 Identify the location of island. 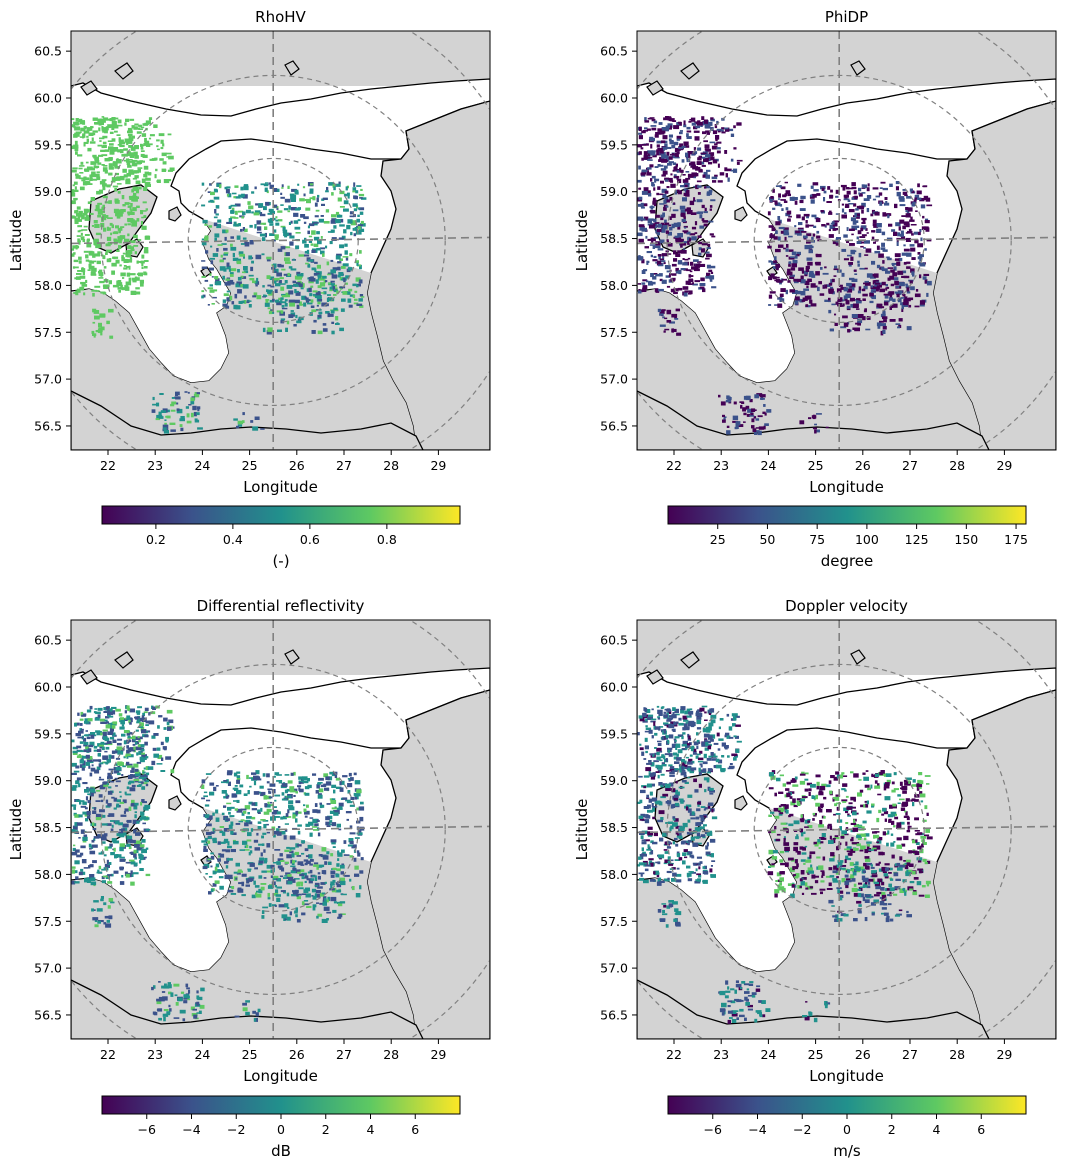
(858, 657).